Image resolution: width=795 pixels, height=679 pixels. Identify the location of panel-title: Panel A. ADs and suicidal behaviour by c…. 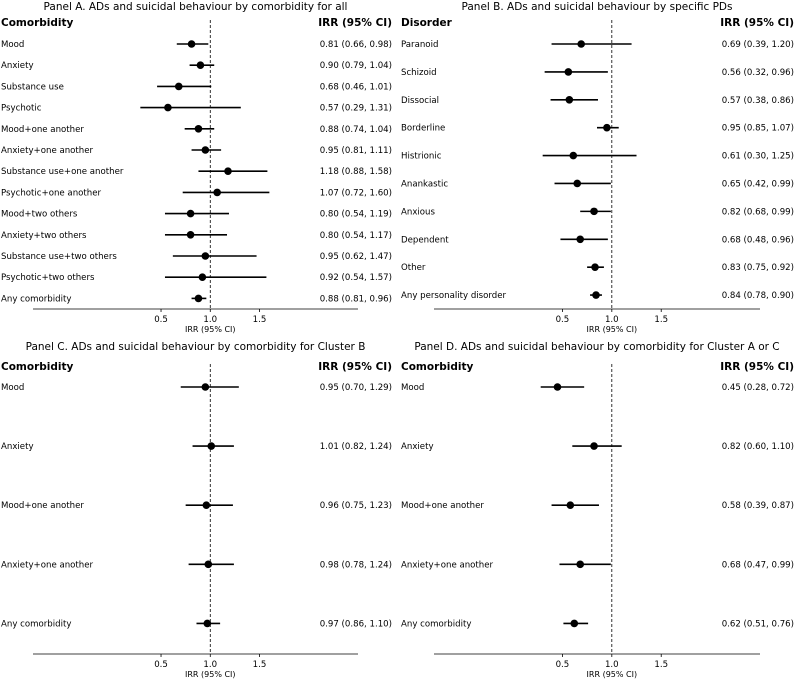
(196, 7).